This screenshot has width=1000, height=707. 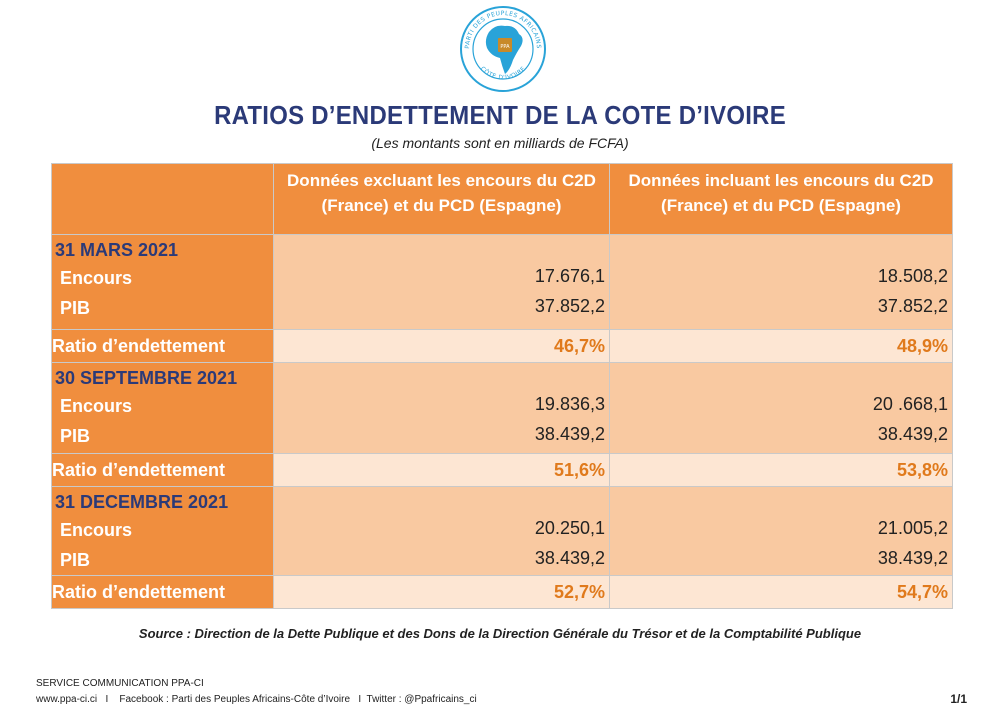 I want to click on values-cell-including: 18.508,2 37.852,2, so click(x=781, y=282).